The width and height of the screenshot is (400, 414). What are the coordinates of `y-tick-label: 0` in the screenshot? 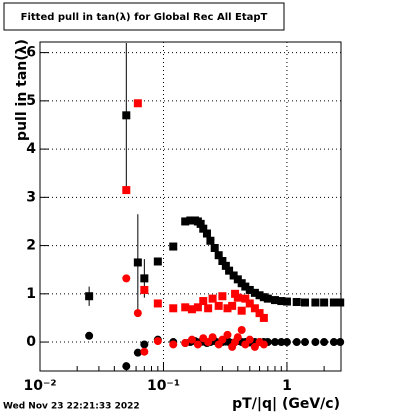 It's located at (31, 342).